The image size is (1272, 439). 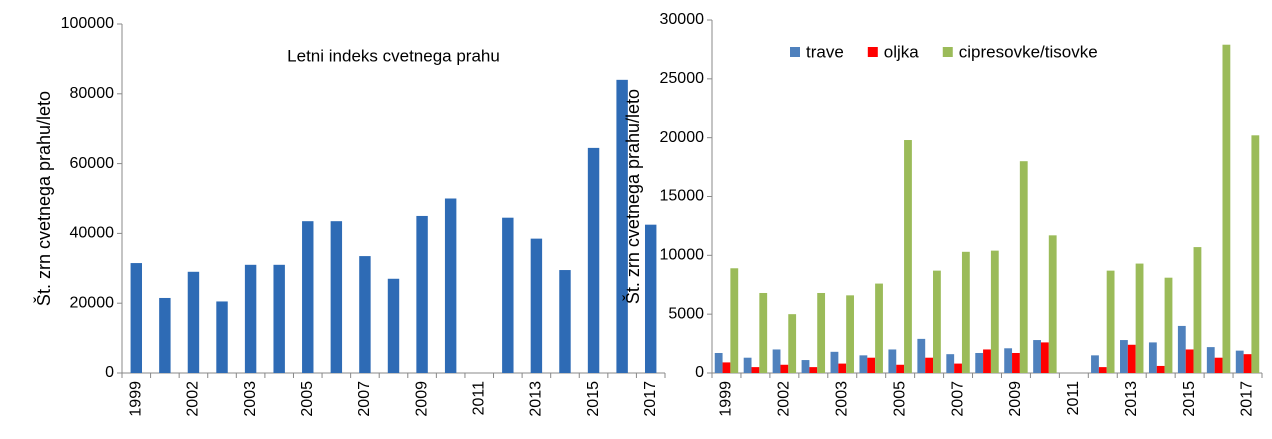 I want to click on y-tick-label: 40000, so click(x=92, y=233).